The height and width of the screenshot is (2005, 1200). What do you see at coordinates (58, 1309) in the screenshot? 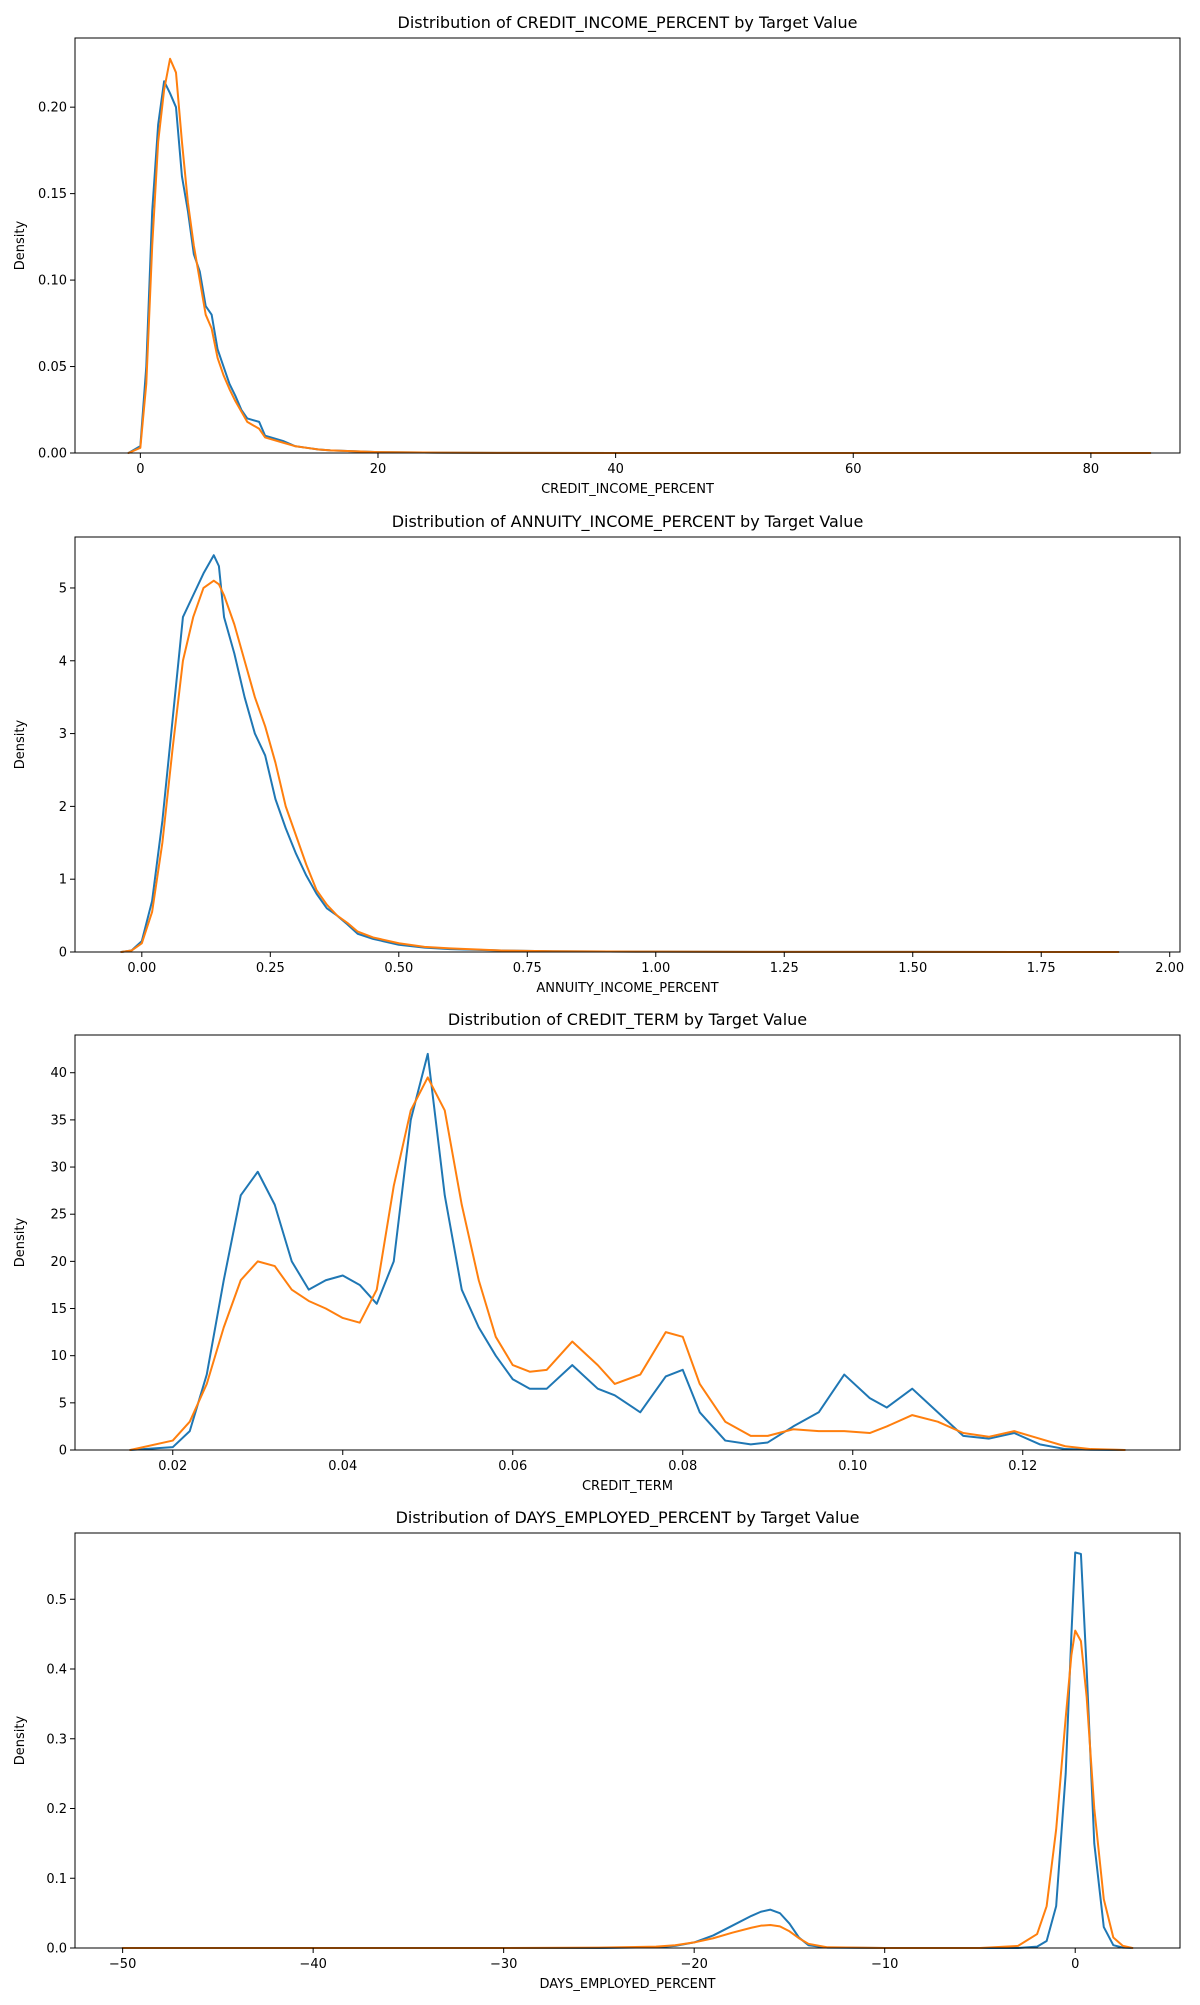
I see `y-tick-label: 15` at bounding box center [58, 1309].